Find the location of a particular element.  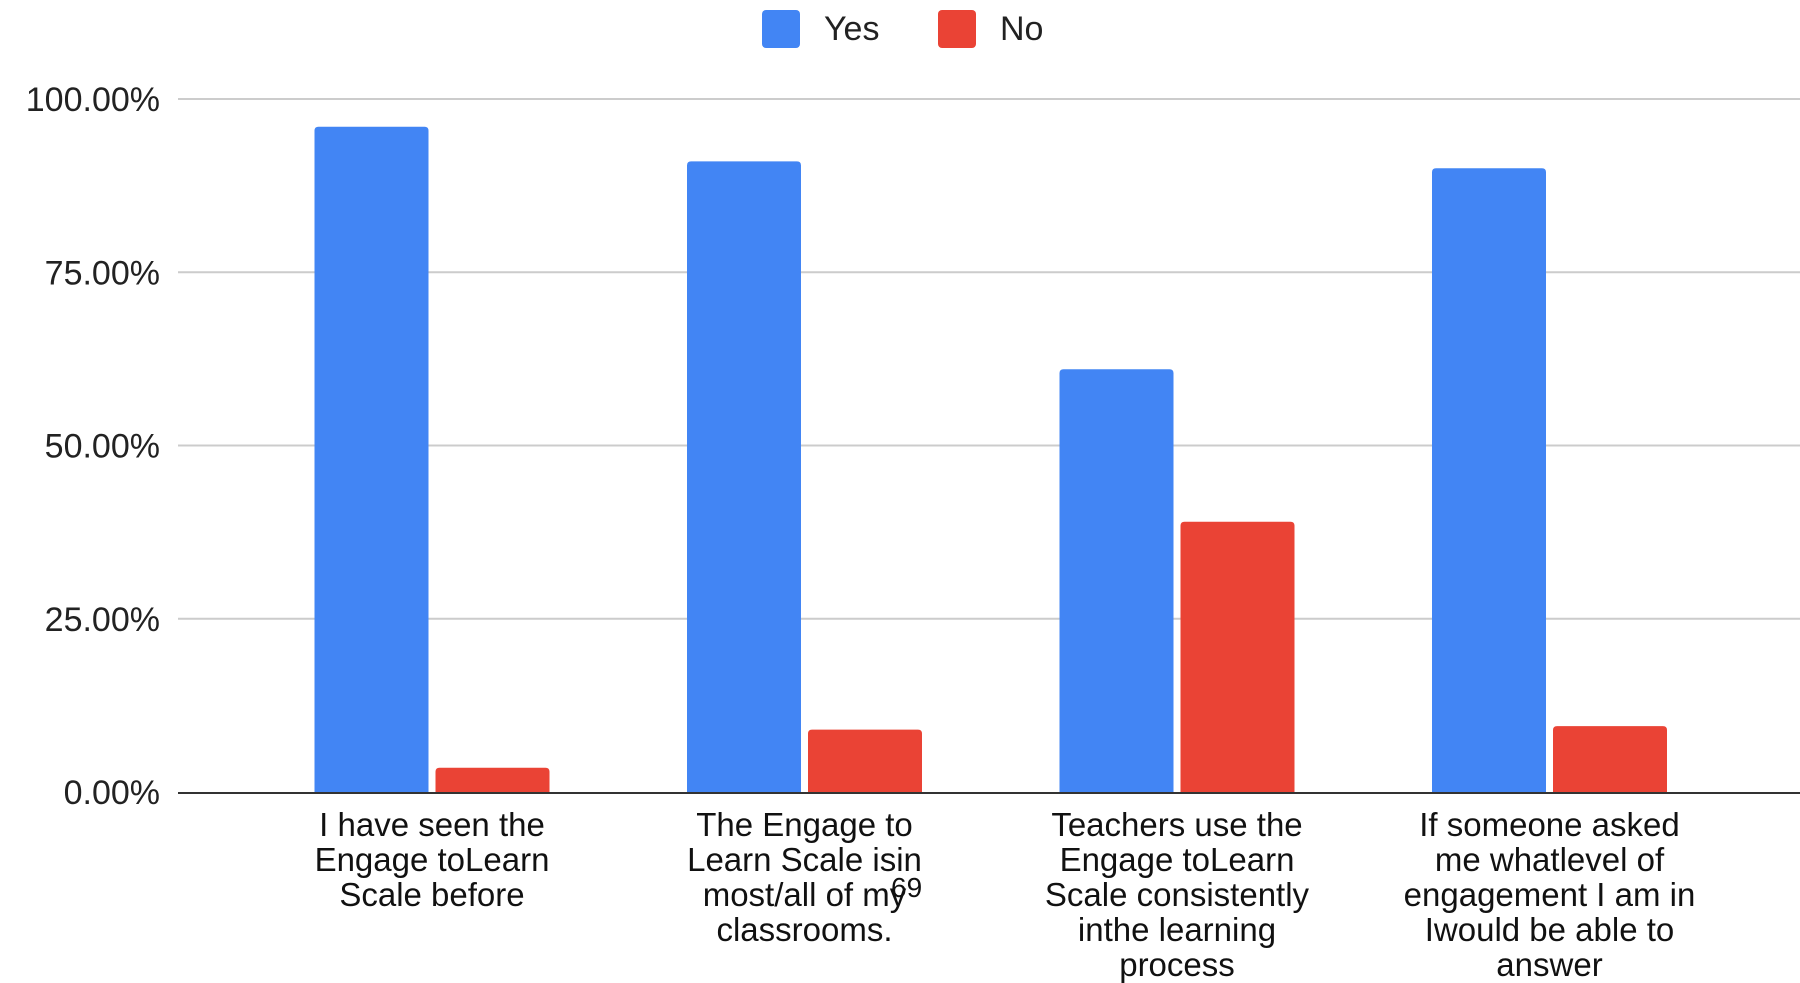

x-category-label-line: If someone asked is located at coordinates (1549, 824).